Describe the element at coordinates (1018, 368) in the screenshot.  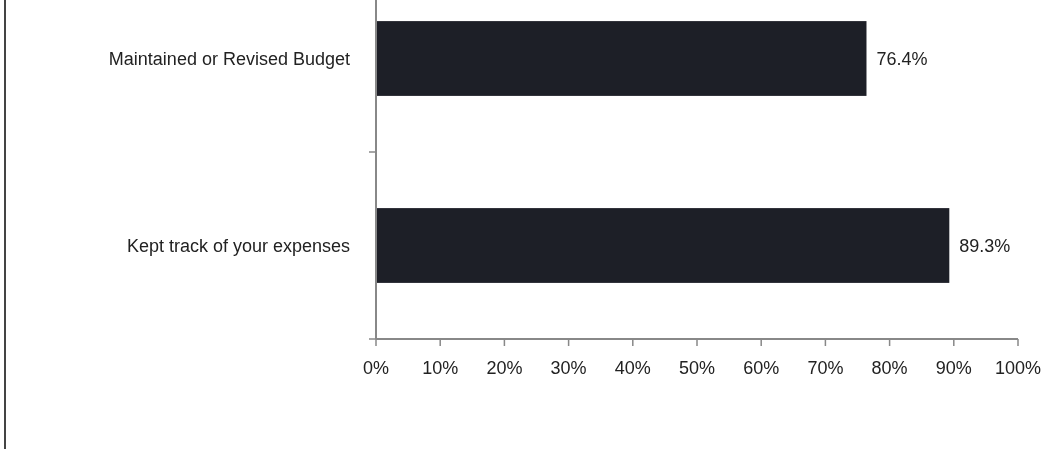
I see `x-tick-label: 100%` at that location.